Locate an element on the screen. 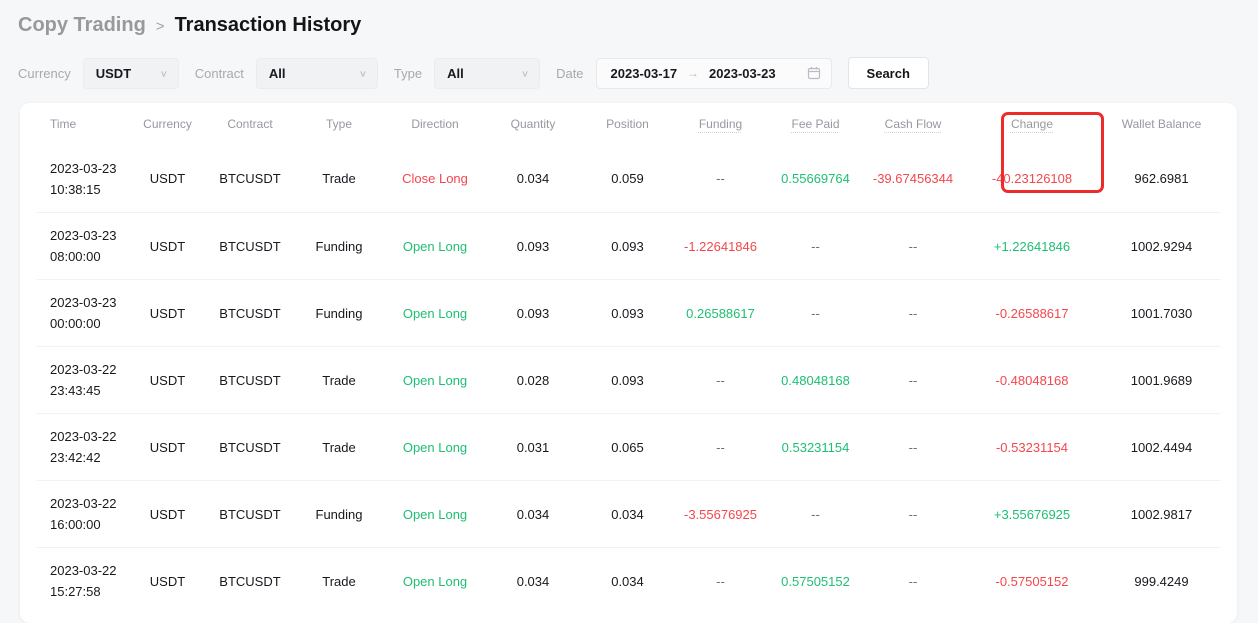 This screenshot has height=623, width=1258. funding-cell: -3.55676925 is located at coordinates (720, 514).